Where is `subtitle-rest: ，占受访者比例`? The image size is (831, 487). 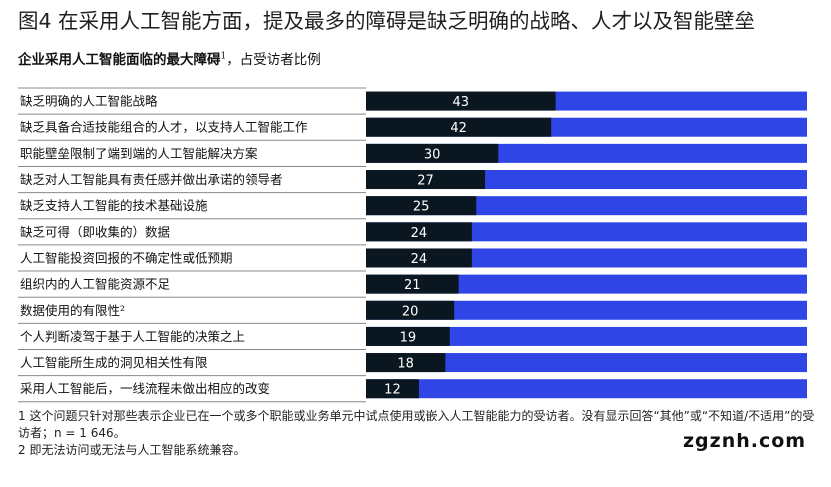
subtitle-rest: ，占受访者比例 is located at coordinates (273, 60).